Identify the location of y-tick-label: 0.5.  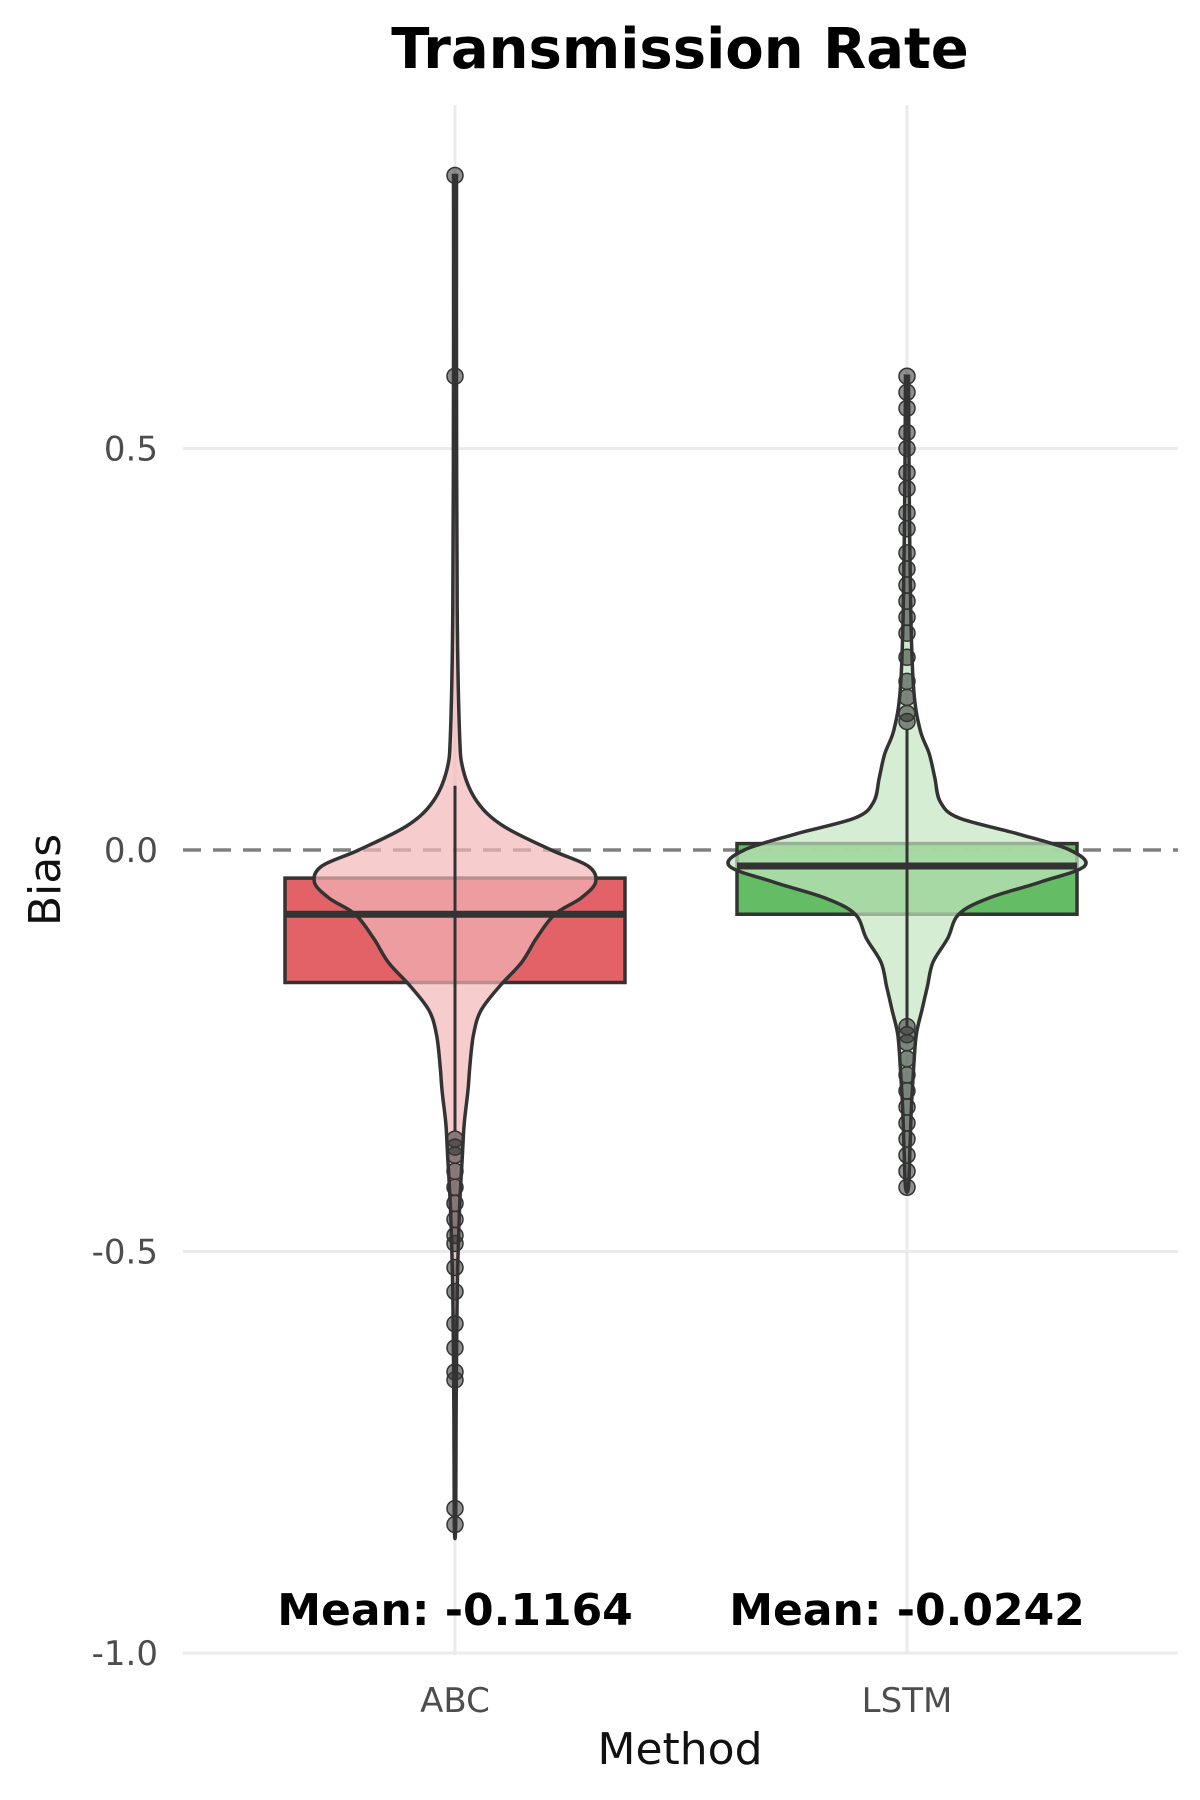
(131, 450).